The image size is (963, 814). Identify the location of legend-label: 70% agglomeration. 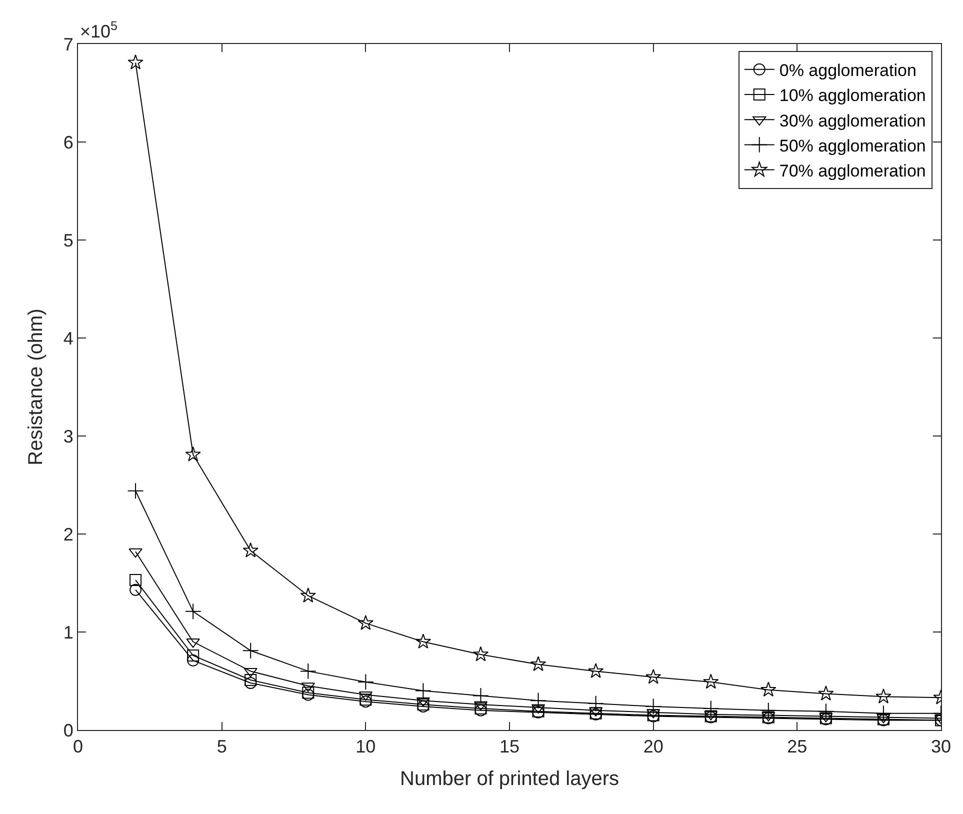
(852, 170).